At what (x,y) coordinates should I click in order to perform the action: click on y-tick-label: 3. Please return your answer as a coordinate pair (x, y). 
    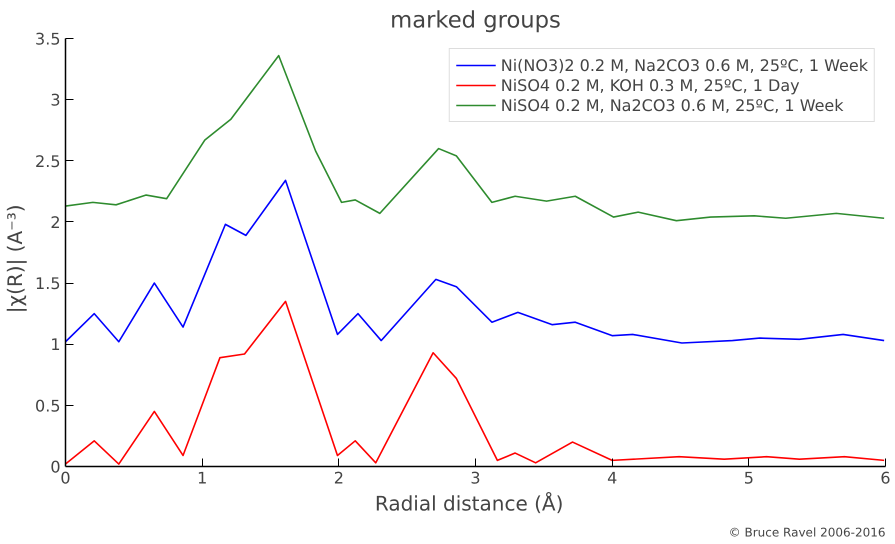
    Looking at the image, I should click on (55, 100).